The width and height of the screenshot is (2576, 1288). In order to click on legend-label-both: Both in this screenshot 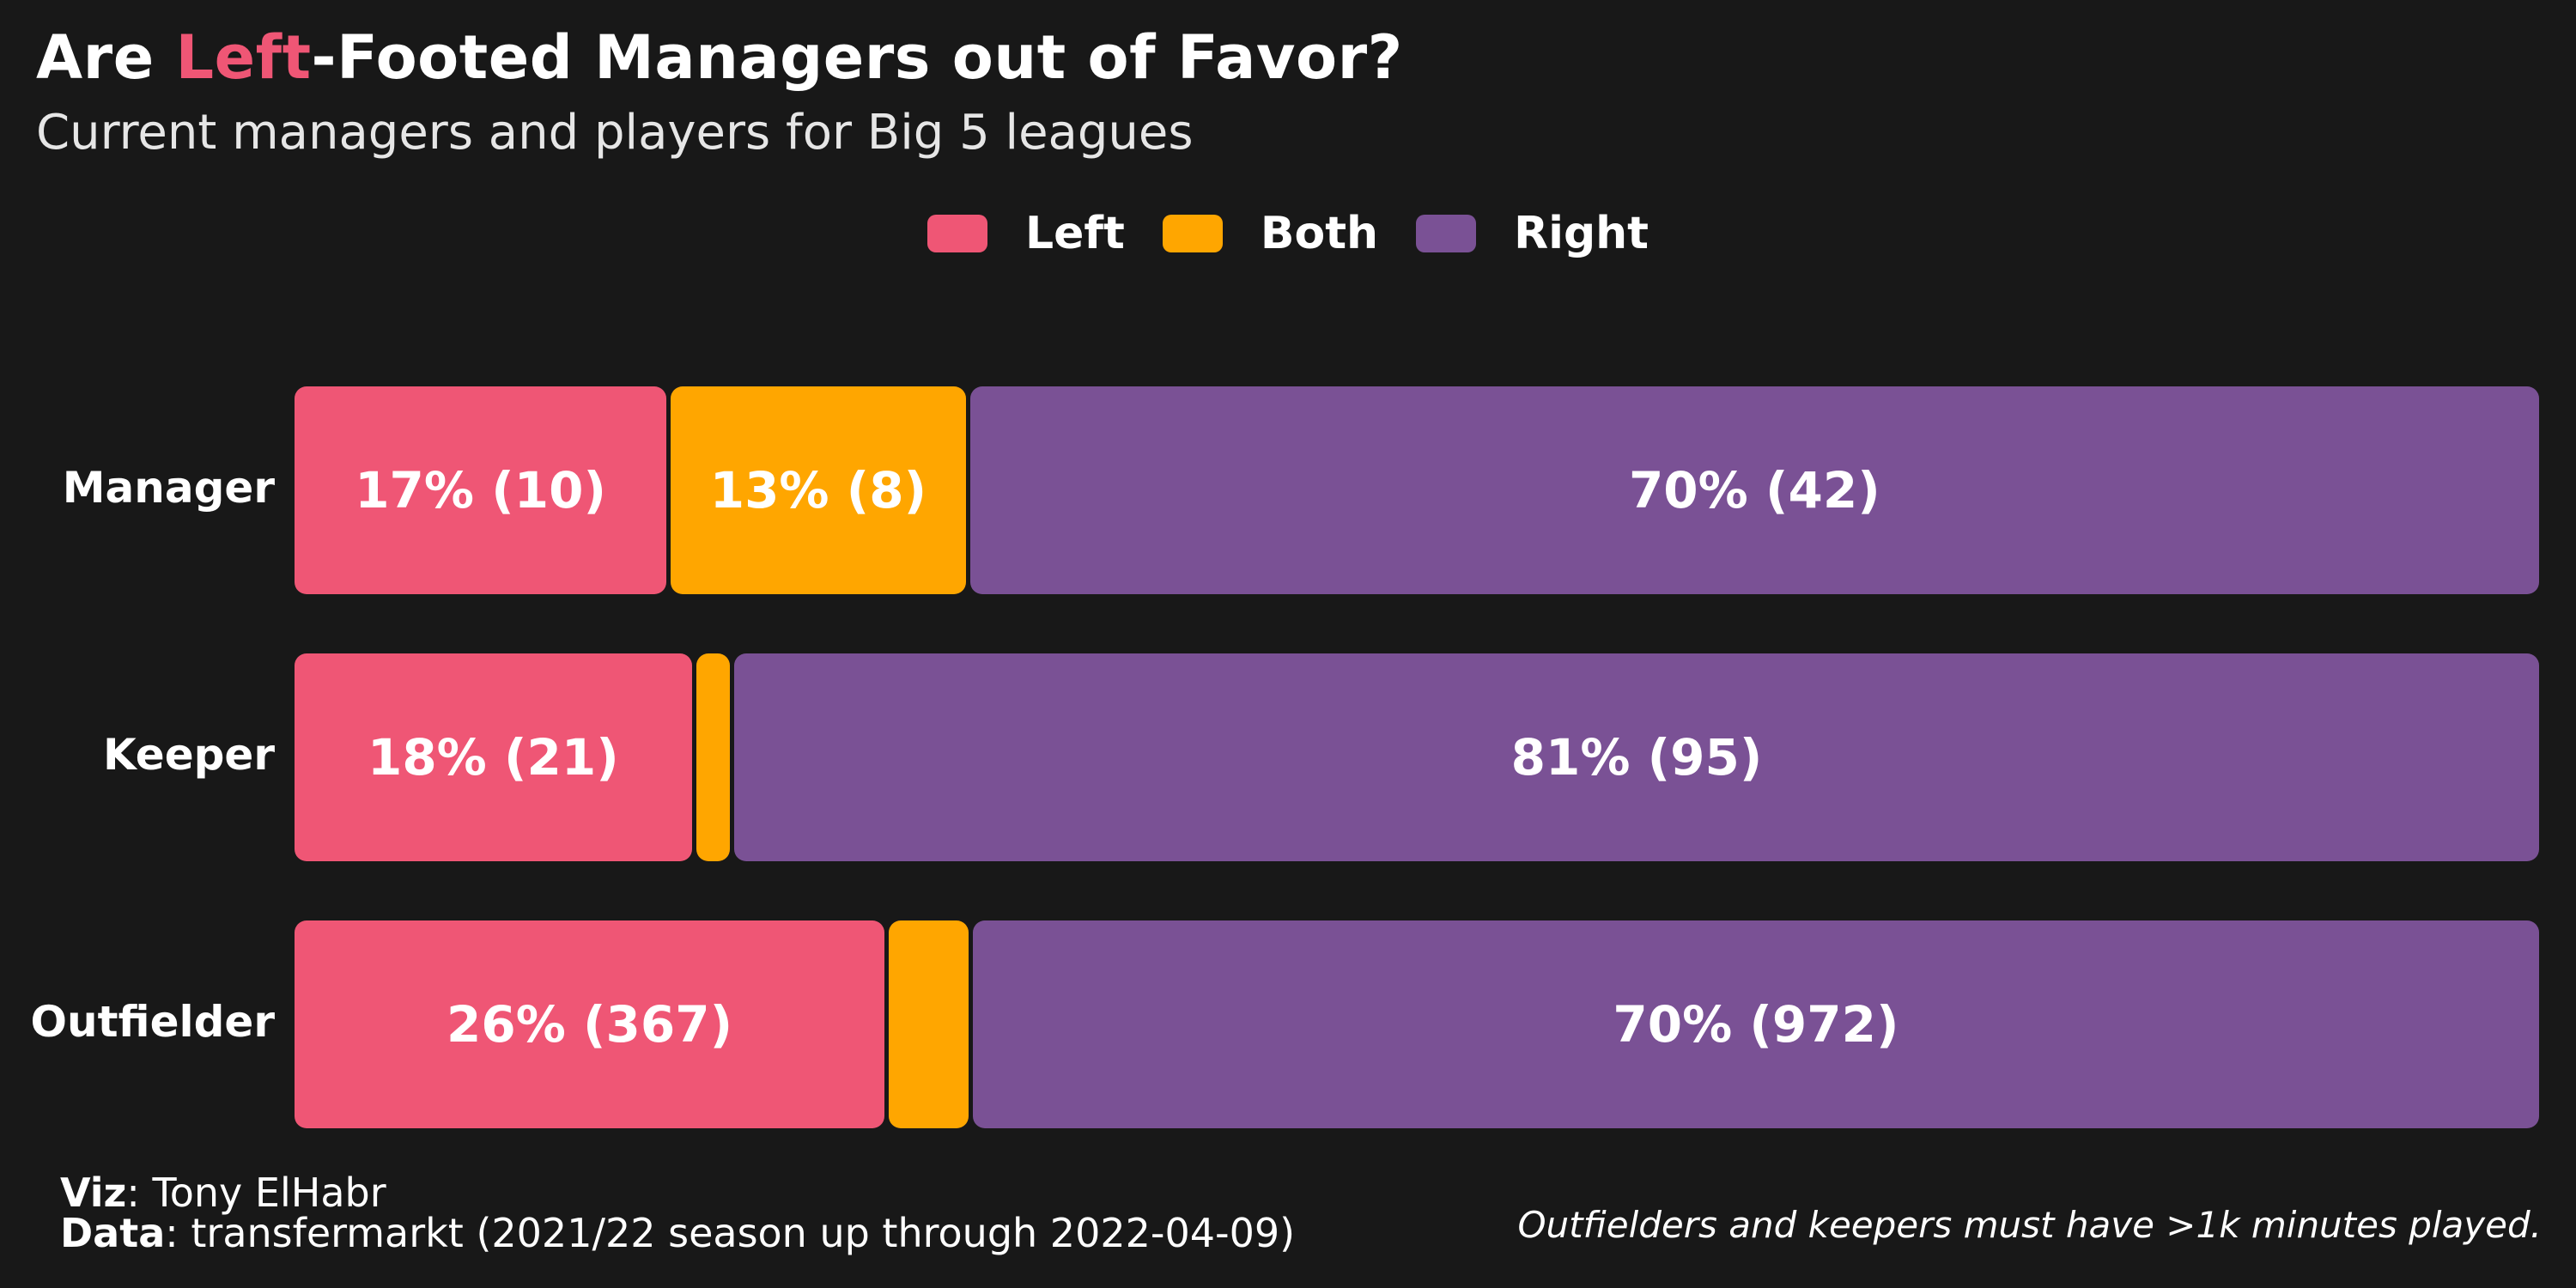, I will do `click(1319, 233)`.